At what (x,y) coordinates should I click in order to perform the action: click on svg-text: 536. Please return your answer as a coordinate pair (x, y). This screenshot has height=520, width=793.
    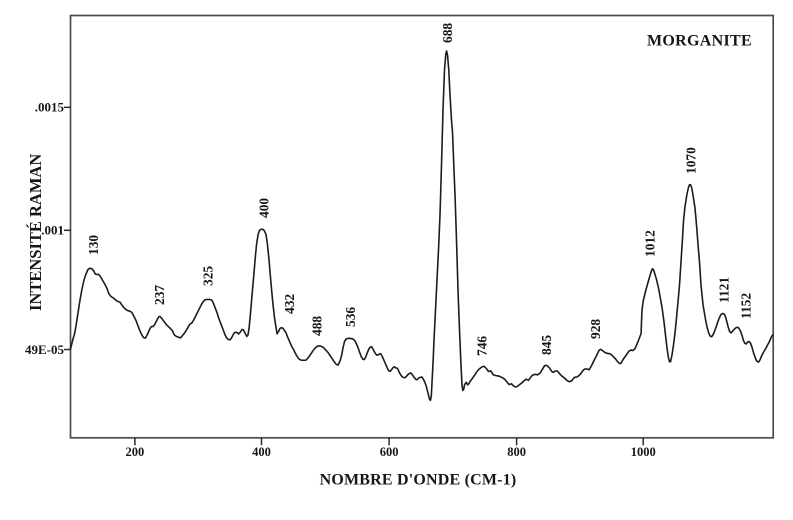
    Looking at the image, I should click on (350, 317).